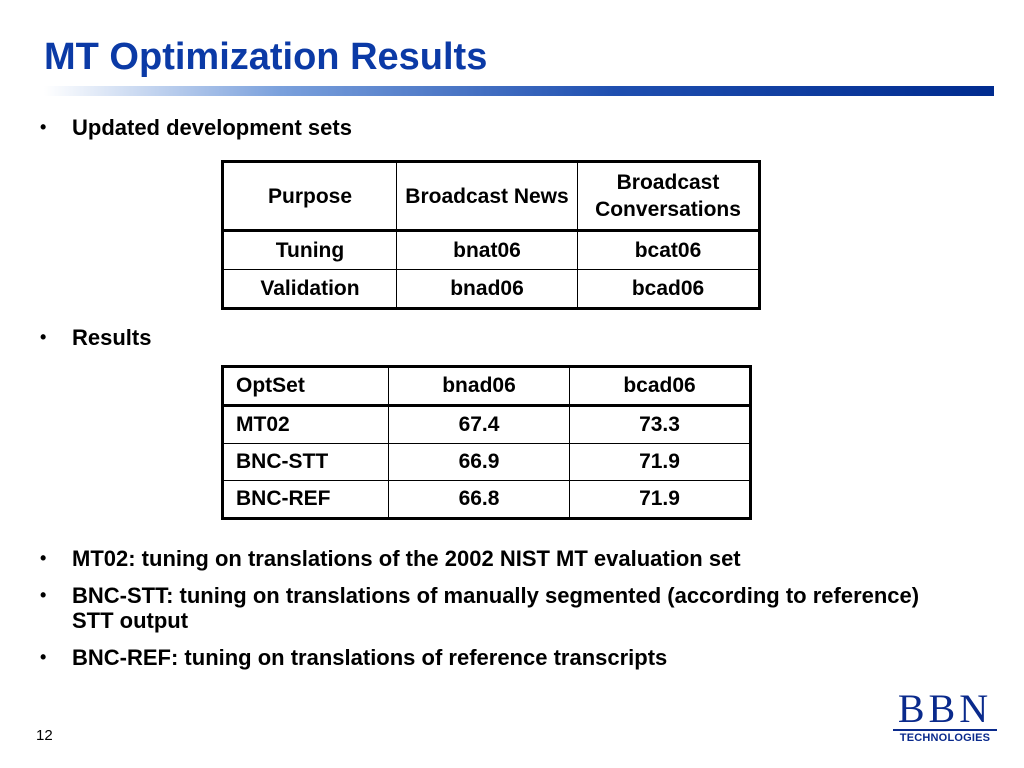  What do you see at coordinates (479, 499) in the screenshot?
I see `table-cell: 66.8` at bounding box center [479, 499].